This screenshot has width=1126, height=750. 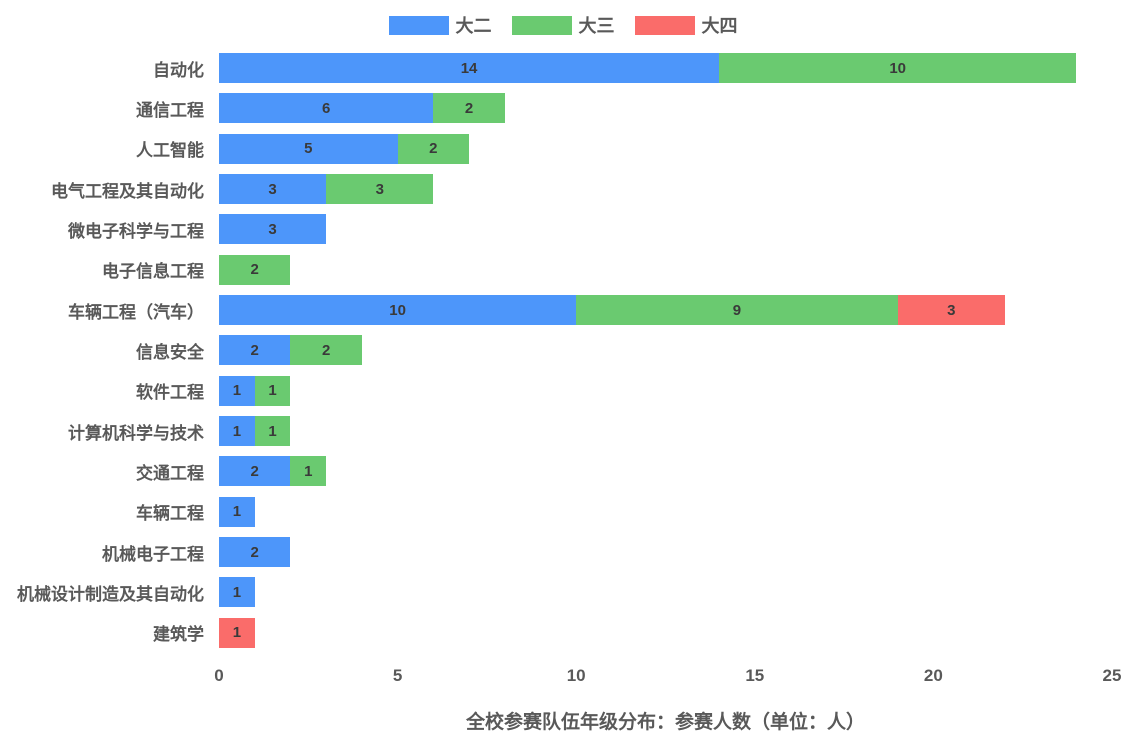 I want to click on bar-segment: 14, so click(x=469, y=68).